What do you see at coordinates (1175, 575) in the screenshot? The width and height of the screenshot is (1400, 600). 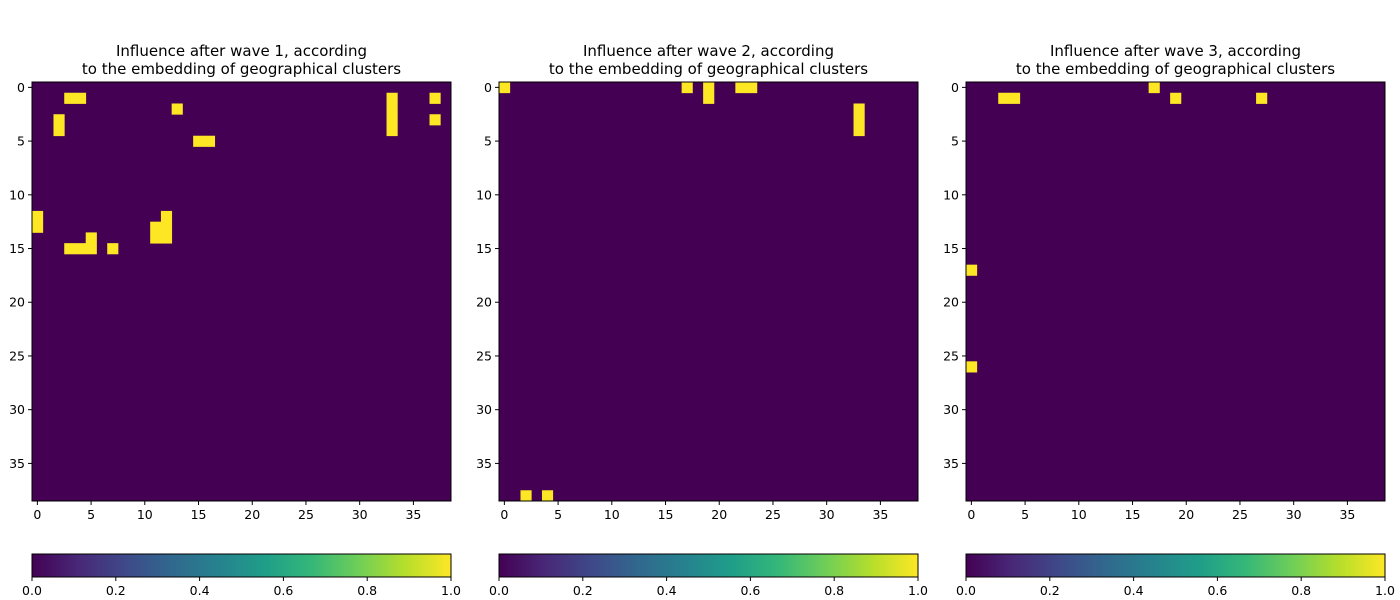 I see `panel-3-colorbar: 0.0 0.2 0.4 0.6 0.8 1.0` at bounding box center [1175, 575].